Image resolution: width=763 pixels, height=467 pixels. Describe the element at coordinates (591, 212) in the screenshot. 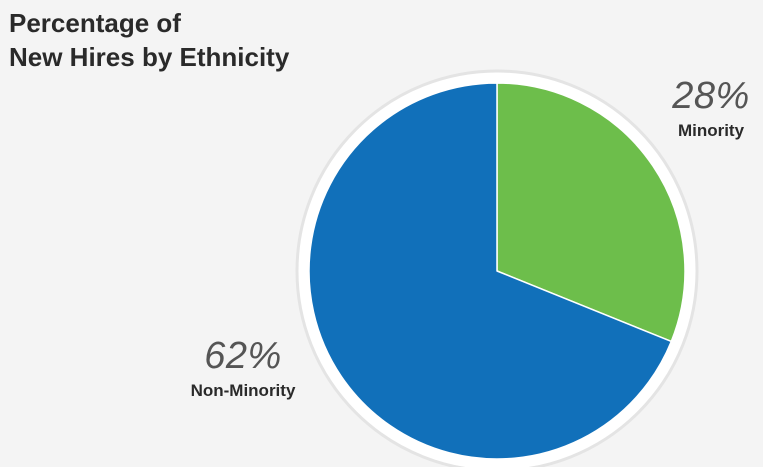

I see `pie-slice-minority` at that location.